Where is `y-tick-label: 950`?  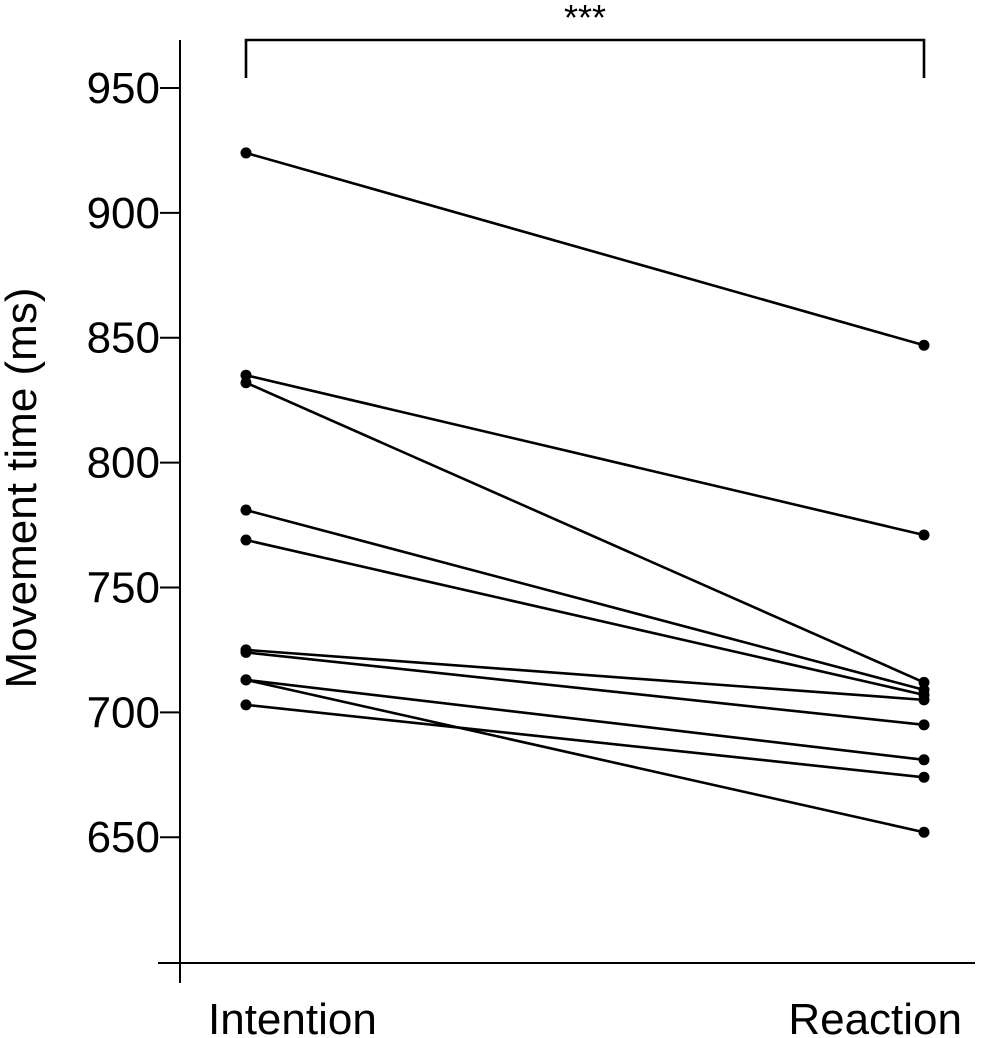 y-tick-label: 950 is located at coordinates (123, 88).